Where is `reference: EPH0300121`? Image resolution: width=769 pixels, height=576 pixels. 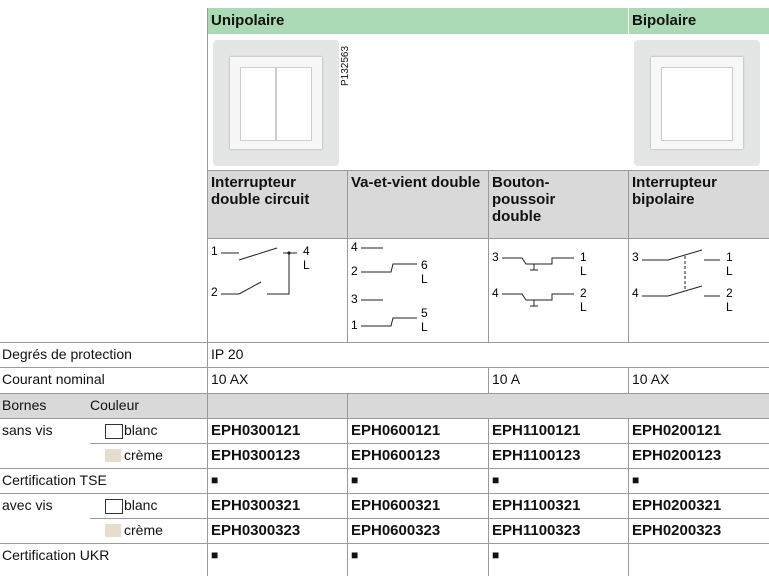 reference: EPH0300121 is located at coordinates (256, 430).